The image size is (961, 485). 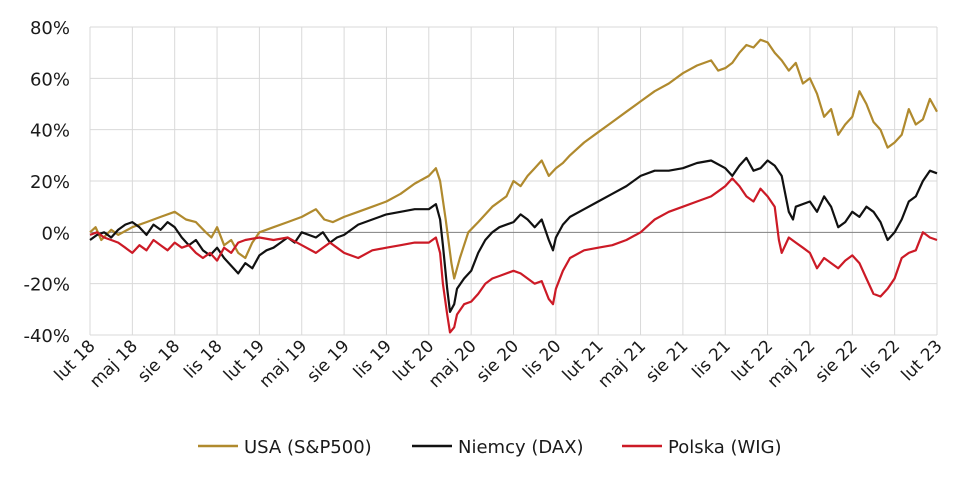 I want to click on x-tick-label: lis 21, so click(x=712, y=359).